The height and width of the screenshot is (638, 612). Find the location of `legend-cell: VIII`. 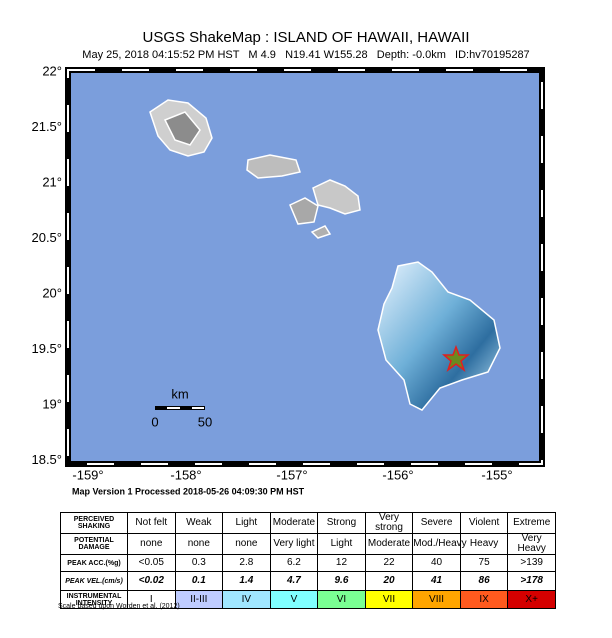

legend-cell: VIII is located at coordinates (436, 599).